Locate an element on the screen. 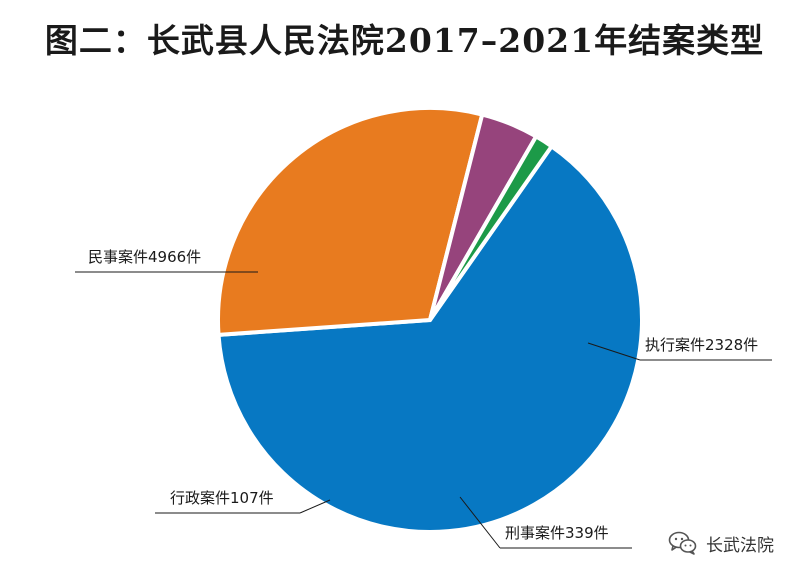 The image size is (809, 581). chart-title: 图二：长武县人民法院2017–2021年结案类型 is located at coordinates (404, 40).